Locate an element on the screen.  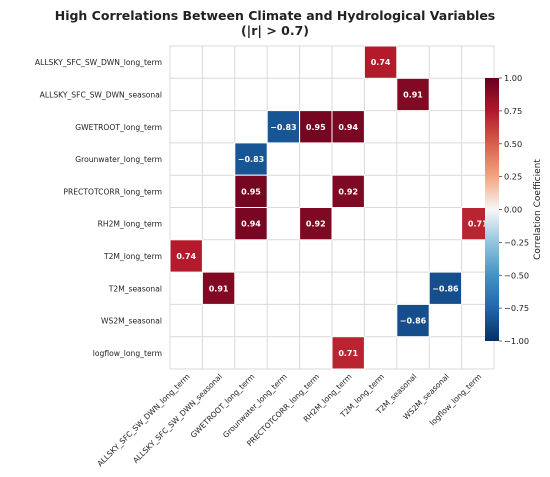
chart-subtitle: (|r| > 0.7) is located at coordinates (275, 30).